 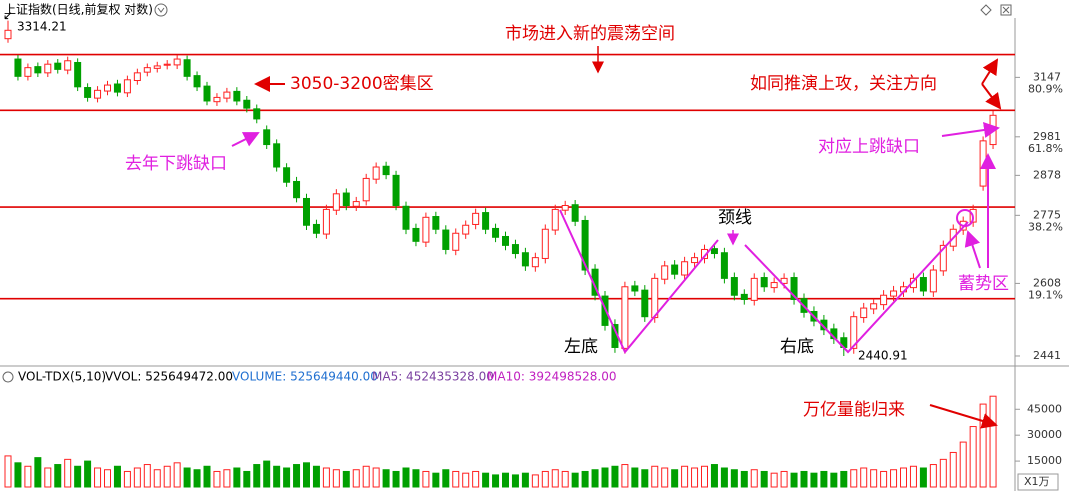 What do you see at coordinates (62, 377) in the screenshot?
I see `indicator-name: VOL-TDX(5,10)` at bounding box center [62, 377].